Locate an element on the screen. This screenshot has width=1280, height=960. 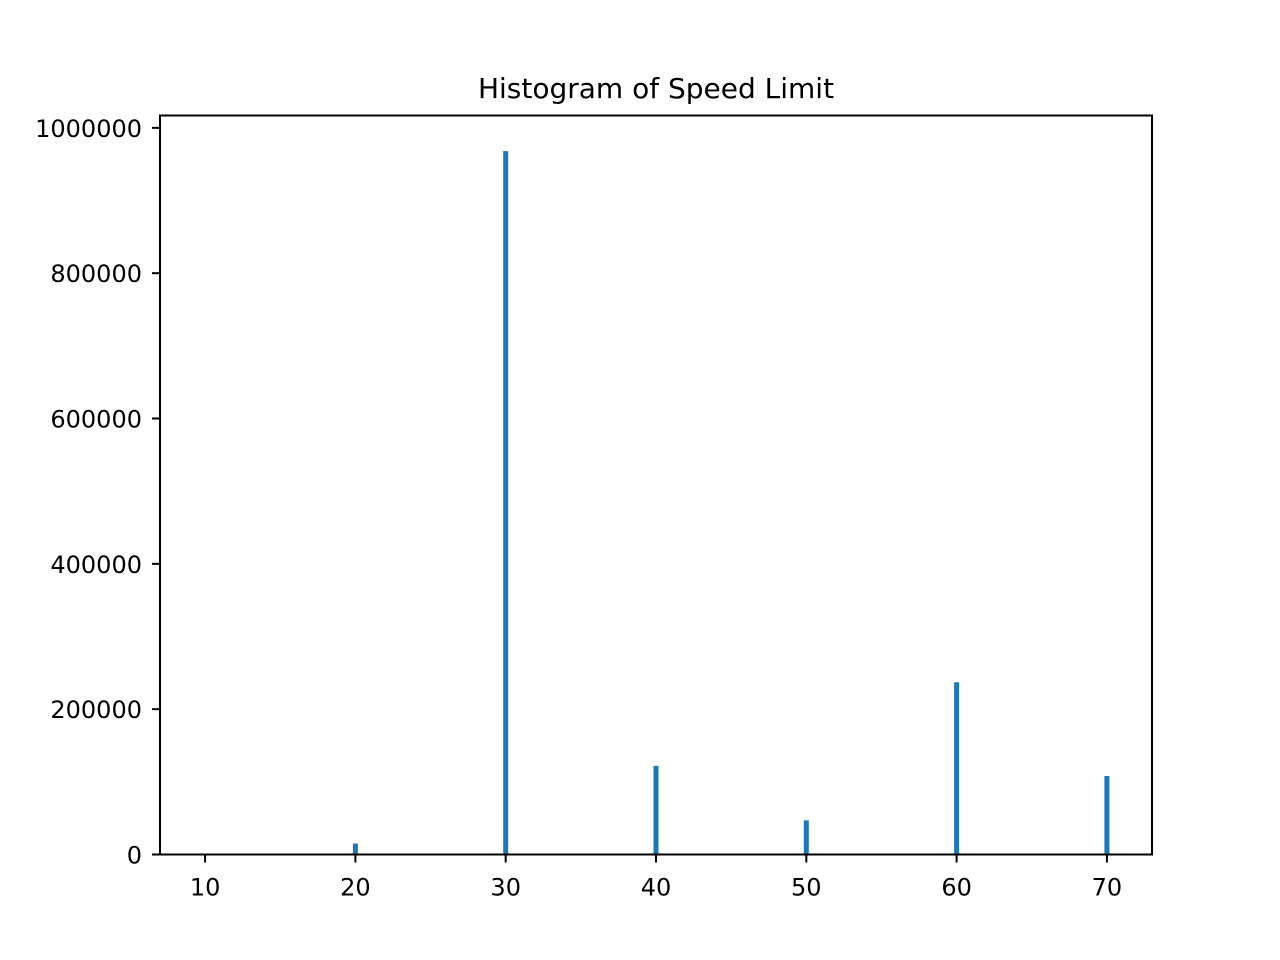
y-tick-label: 800000 is located at coordinates (96, 274).